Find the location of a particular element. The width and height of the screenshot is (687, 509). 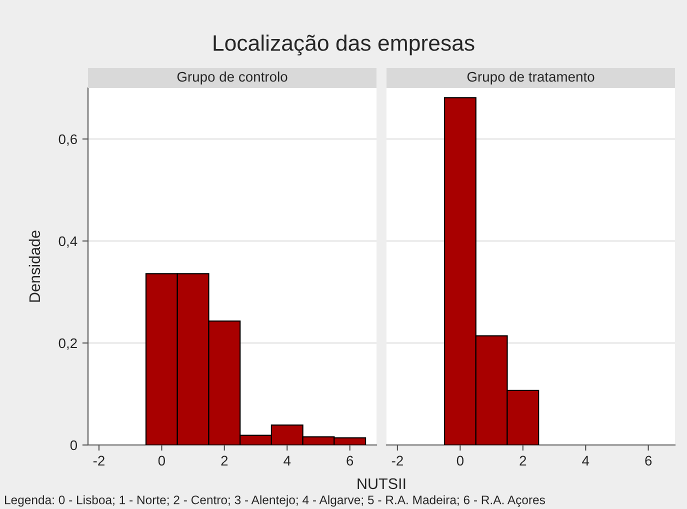

x-axis-title: NUTSII is located at coordinates (382, 484).